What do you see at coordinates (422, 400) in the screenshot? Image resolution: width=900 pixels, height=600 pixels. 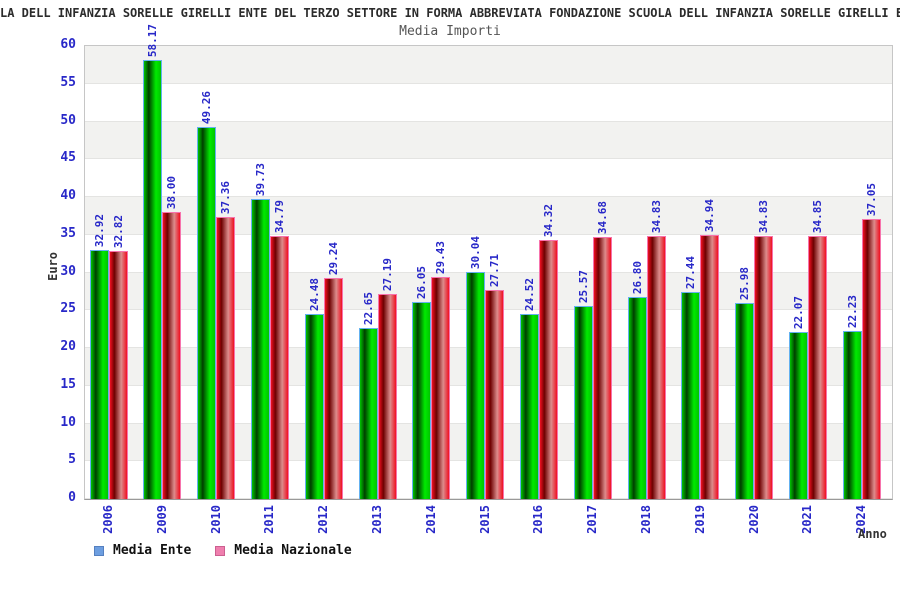 I see `bar-ente-2014` at bounding box center [422, 400].